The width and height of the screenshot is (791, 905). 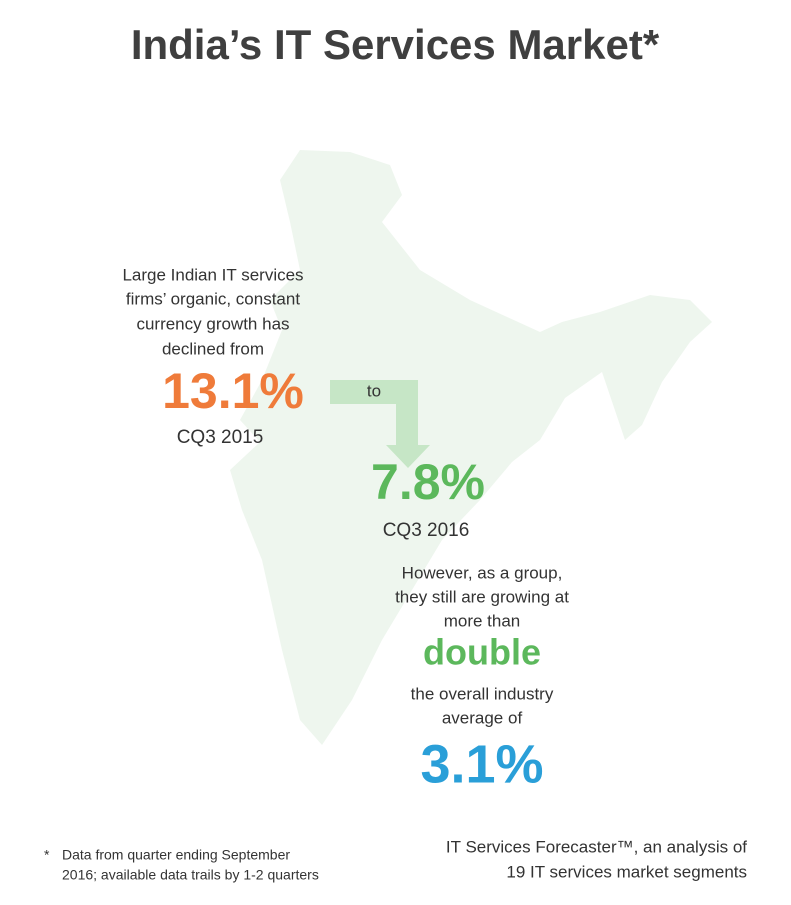 I want to click on intro-line: Large Indian IT services, so click(x=212, y=274).